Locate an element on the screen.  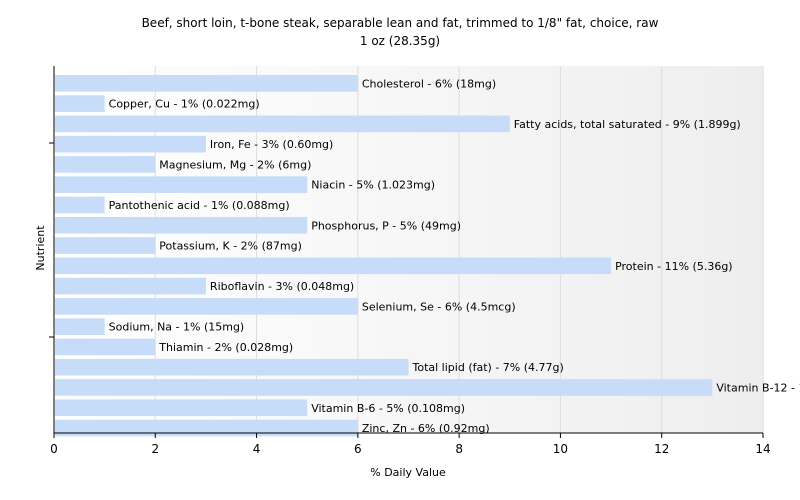
bar-label: Cholesterol - 6% (18mg) is located at coordinates (429, 83).